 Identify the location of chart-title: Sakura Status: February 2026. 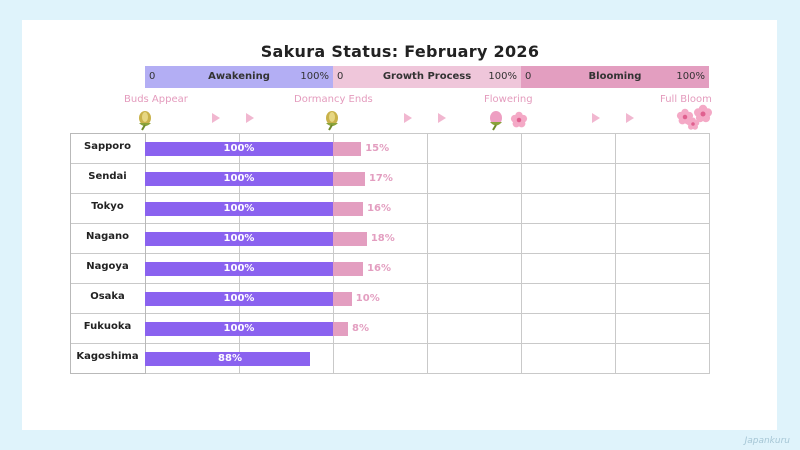
(400, 51).